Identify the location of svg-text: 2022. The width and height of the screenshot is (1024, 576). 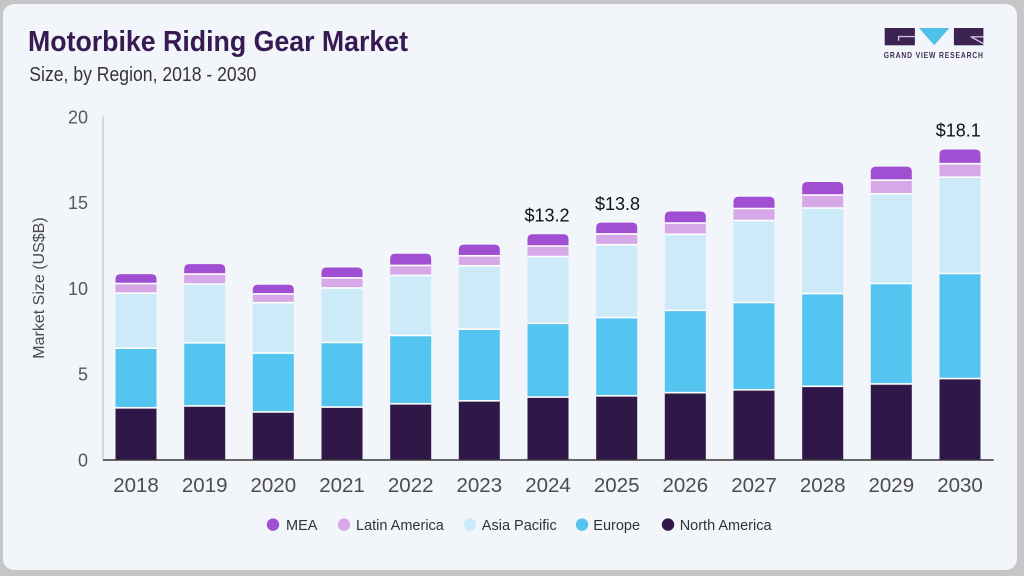
(411, 485).